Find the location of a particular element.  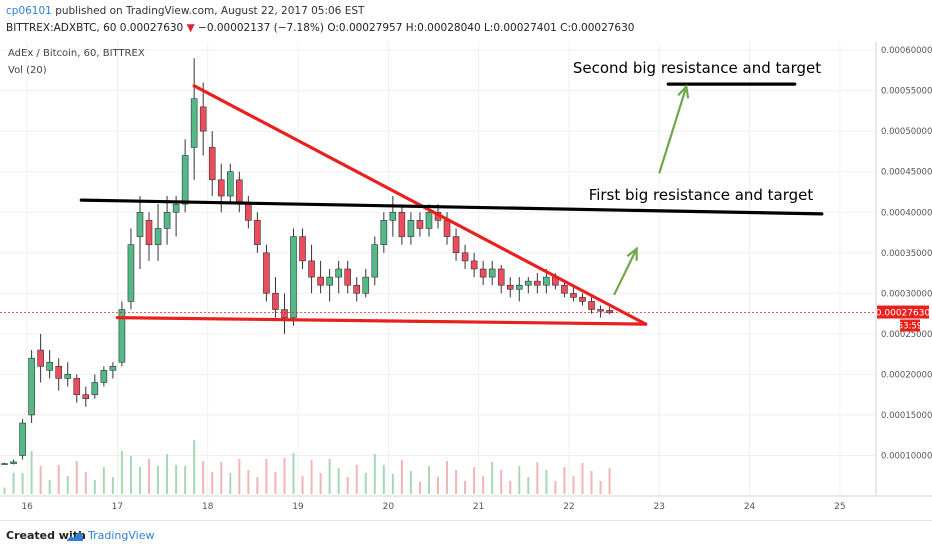

current-price-text: 0.00027630 is located at coordinates (903, 314).